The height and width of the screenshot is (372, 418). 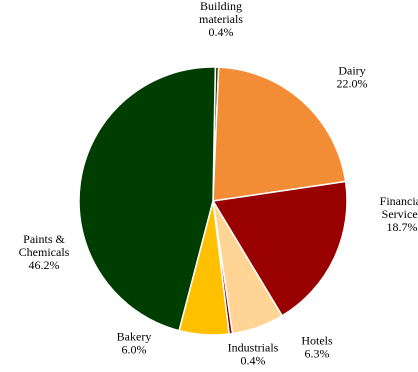 I want to click on pie-label-name: materials, so click(x=221, y=19).